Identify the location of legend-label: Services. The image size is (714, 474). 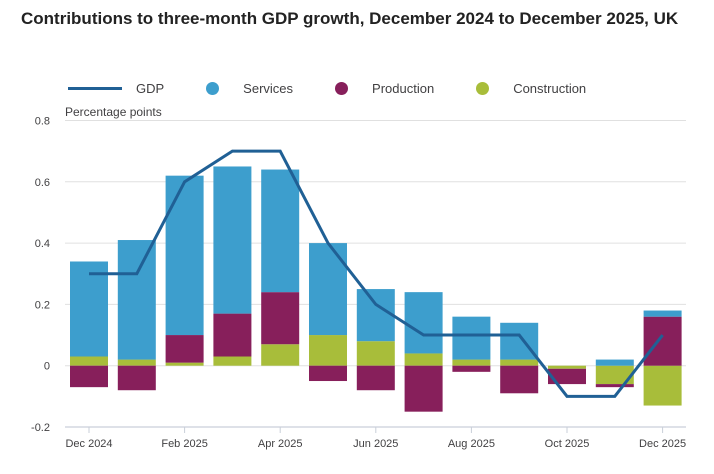
(268, 88).